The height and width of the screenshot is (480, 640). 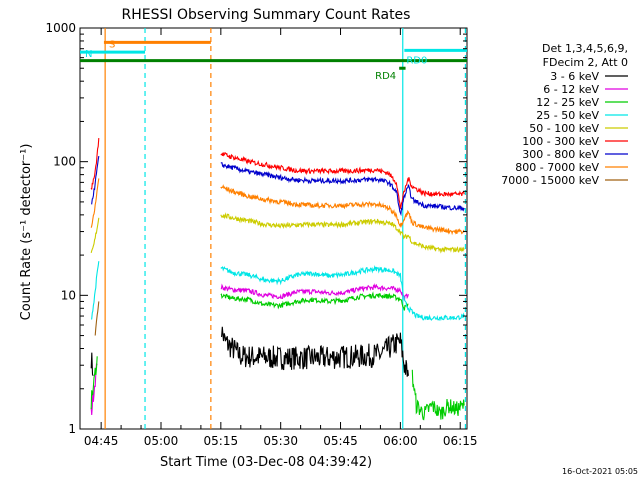 I want to click on legend-label-2: 12 - 25 keV, so click(x=567, y=102).